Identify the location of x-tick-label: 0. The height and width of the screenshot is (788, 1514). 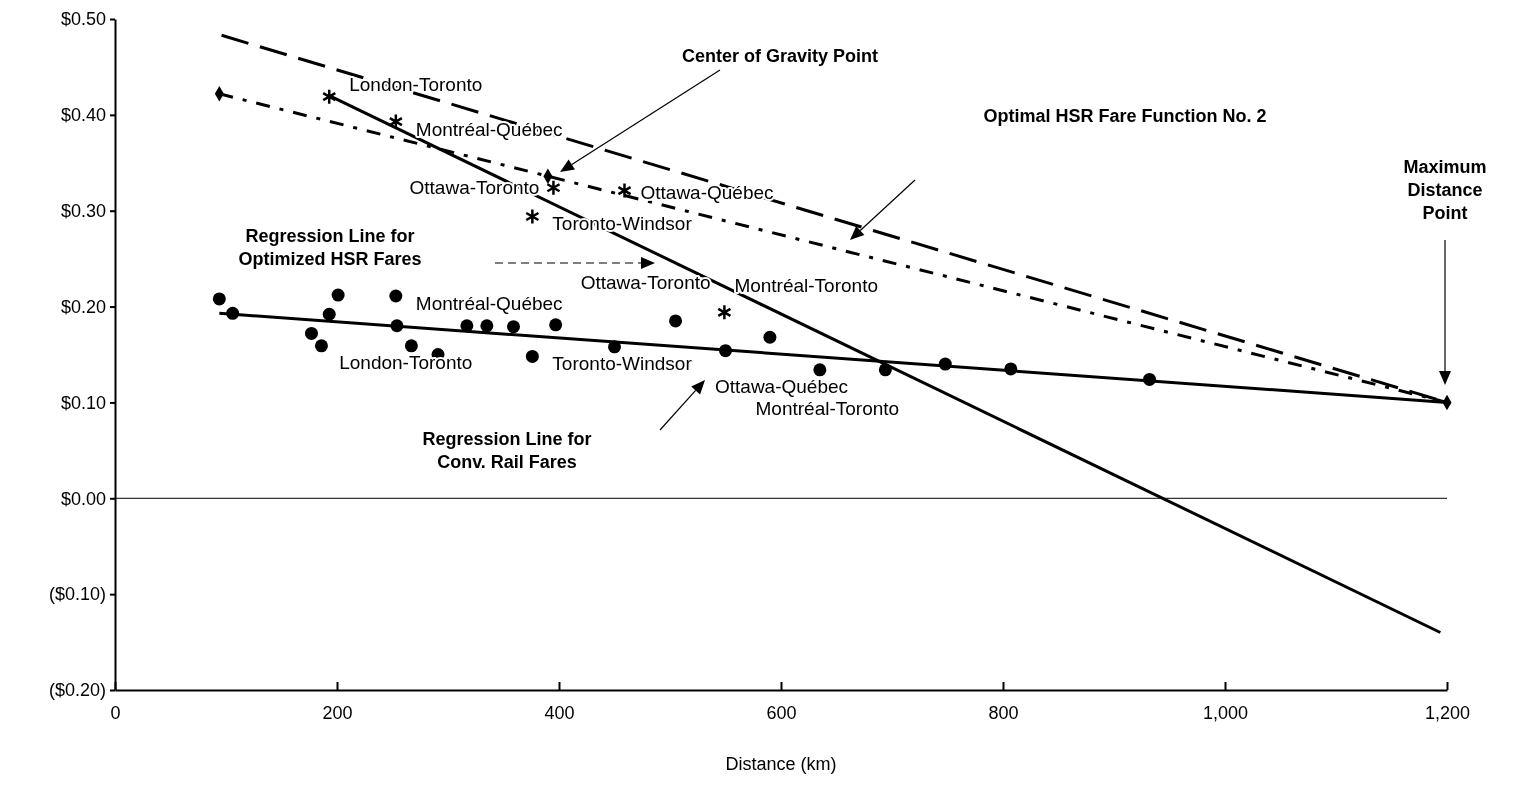
(115, 712).